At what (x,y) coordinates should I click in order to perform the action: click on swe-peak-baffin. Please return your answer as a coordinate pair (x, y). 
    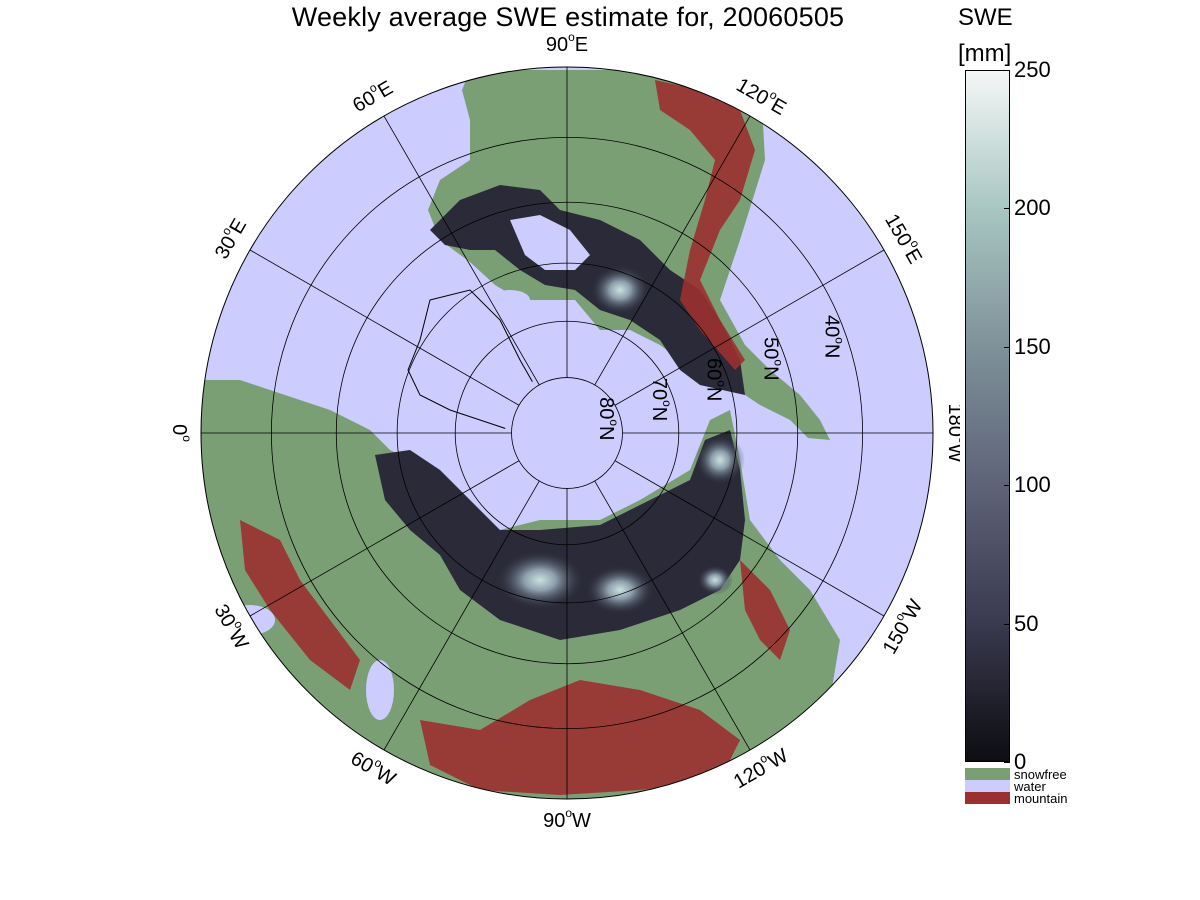
    Looking at the image, I should click on (620, 290).